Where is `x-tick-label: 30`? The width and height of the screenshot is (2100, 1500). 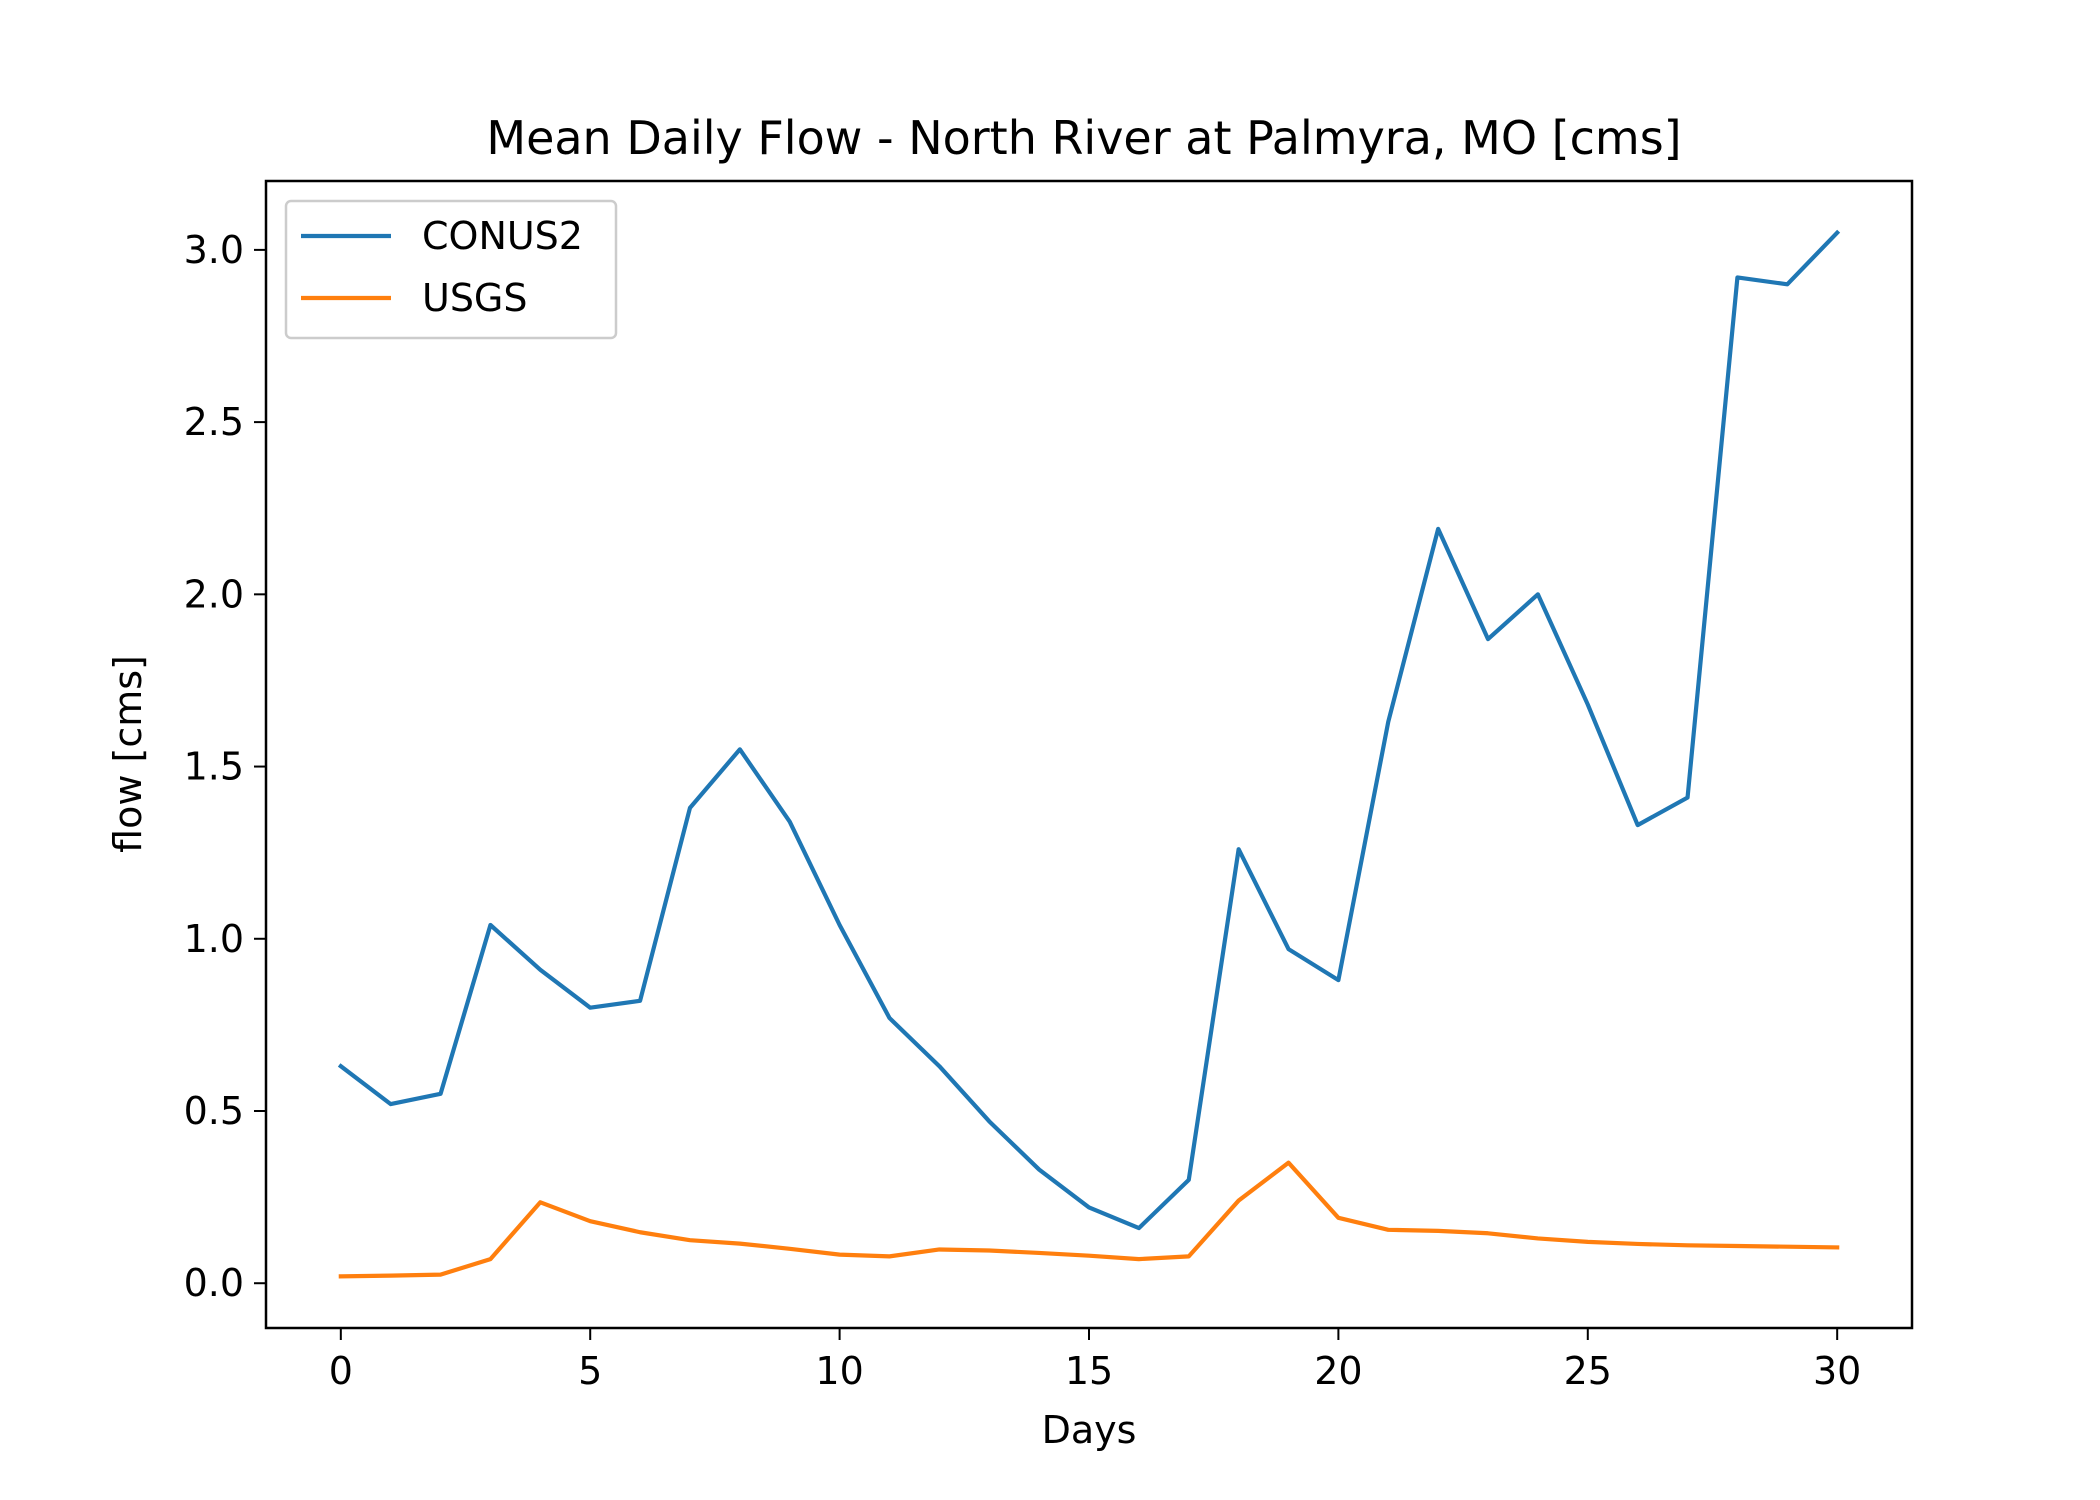
x-tick-label: 30 is located at coordinates (1837, 1371).